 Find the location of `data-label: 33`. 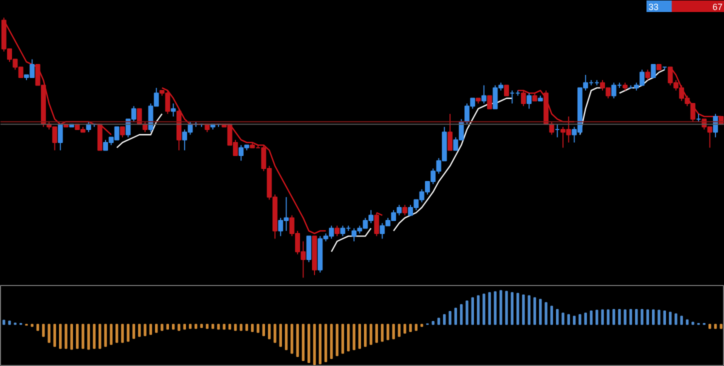

data-label: 33 is located at coordinates (653, 7).